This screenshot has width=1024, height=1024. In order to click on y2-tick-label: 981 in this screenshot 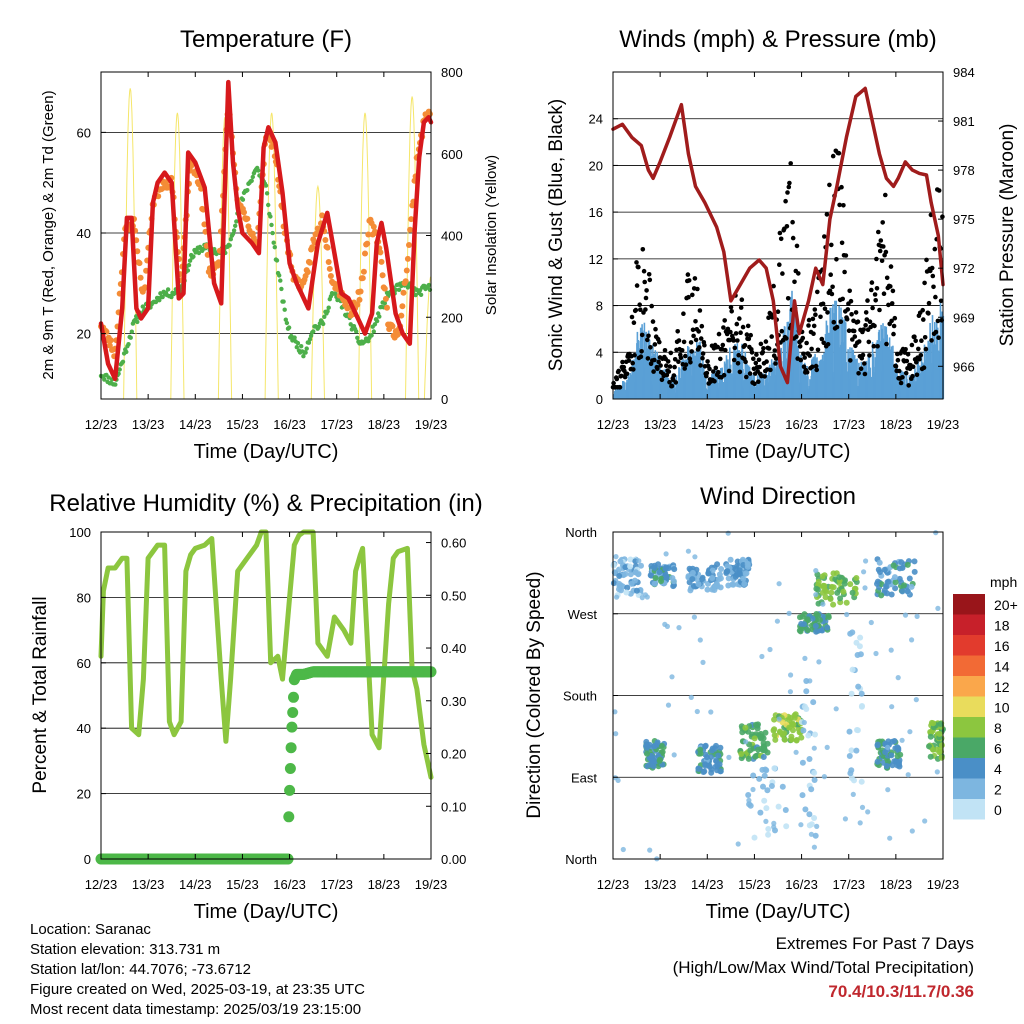, I will do `click(964, 121)`.